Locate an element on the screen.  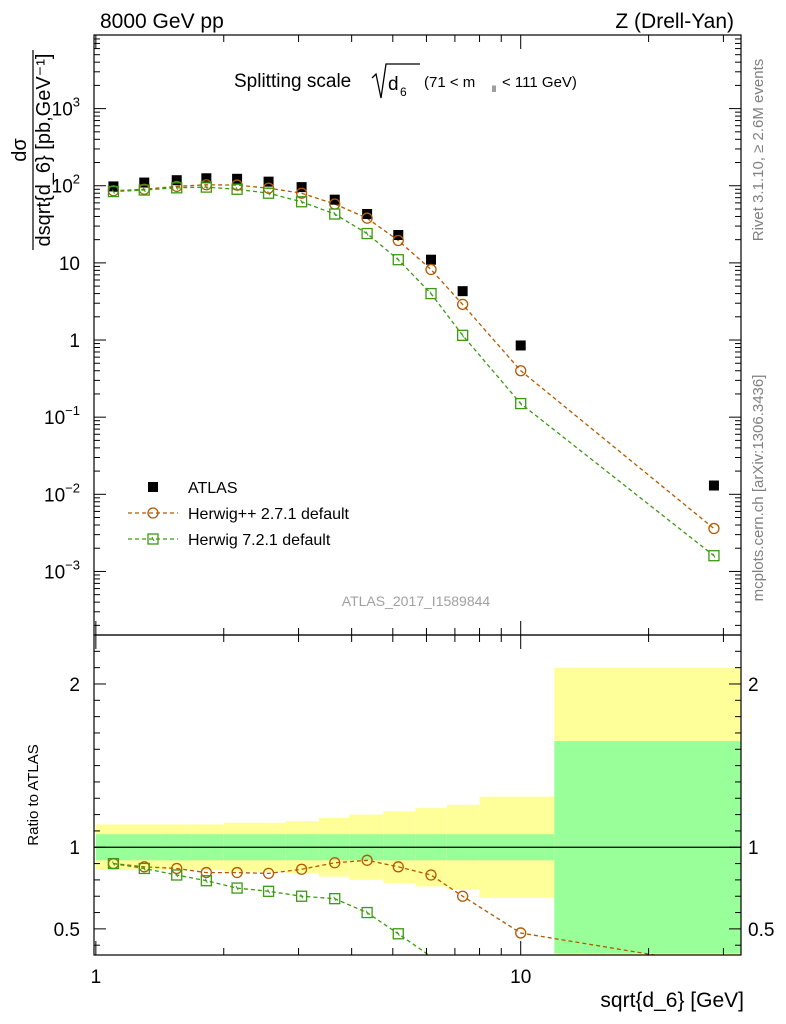
main-ytick-label-4: 10 is located at coordinates (69, 264).